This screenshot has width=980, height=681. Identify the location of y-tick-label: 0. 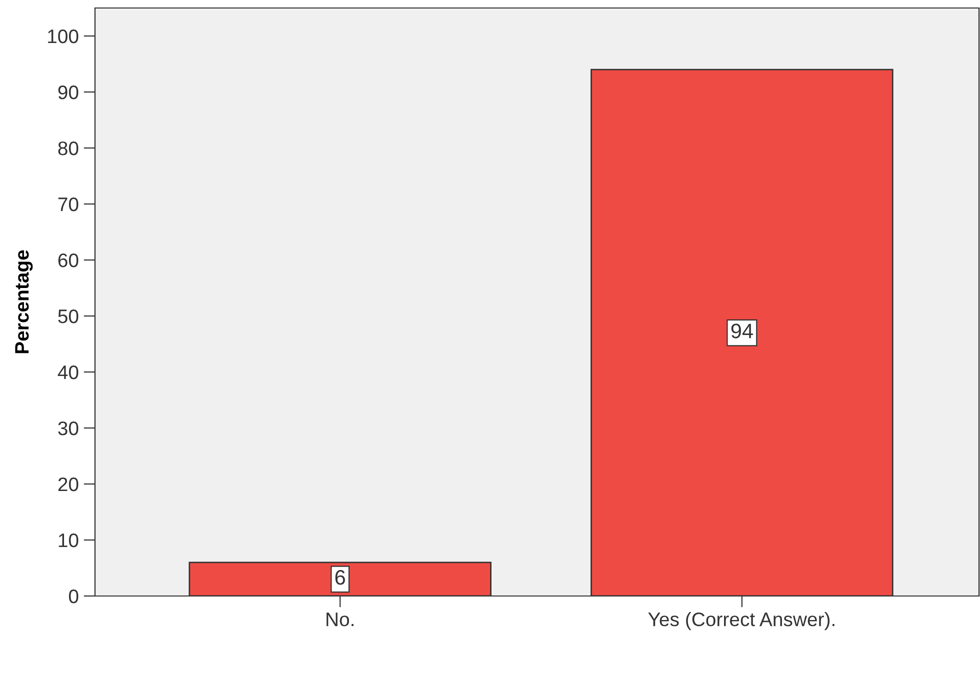
(73, 596).